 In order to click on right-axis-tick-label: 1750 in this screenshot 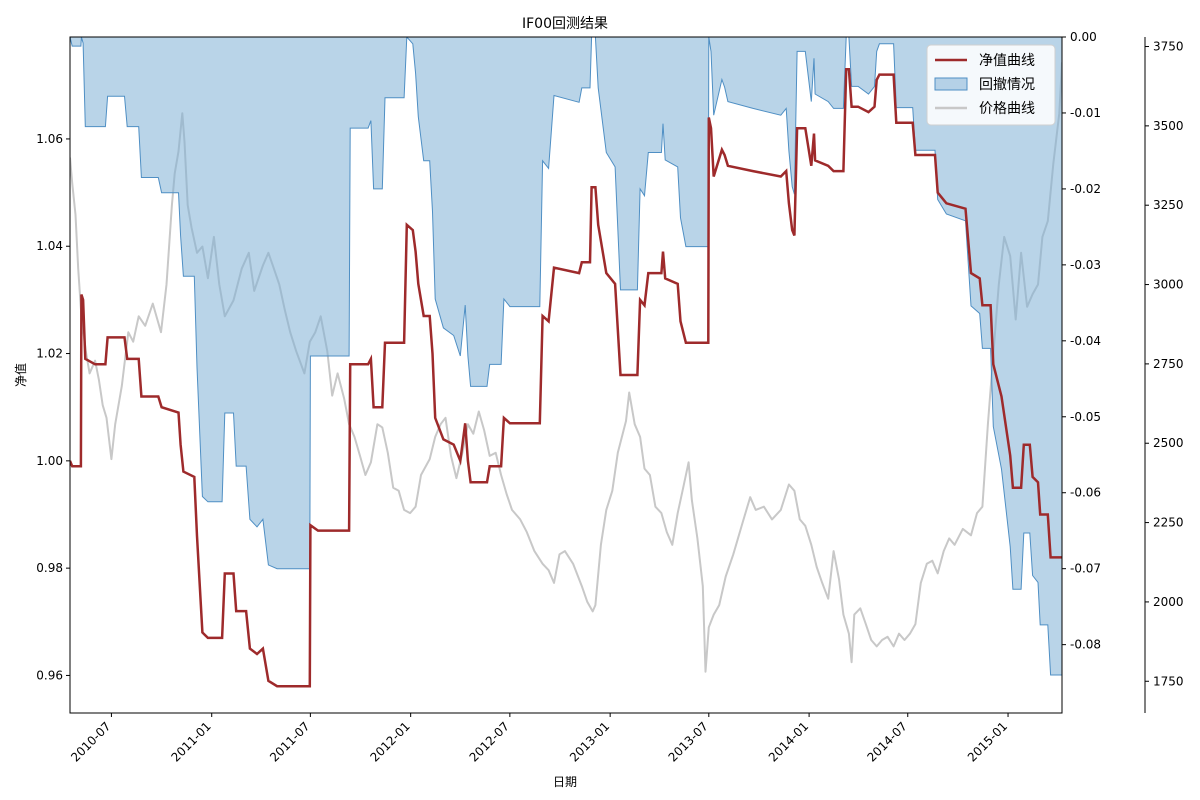, I will do `click(1168, 681)`.